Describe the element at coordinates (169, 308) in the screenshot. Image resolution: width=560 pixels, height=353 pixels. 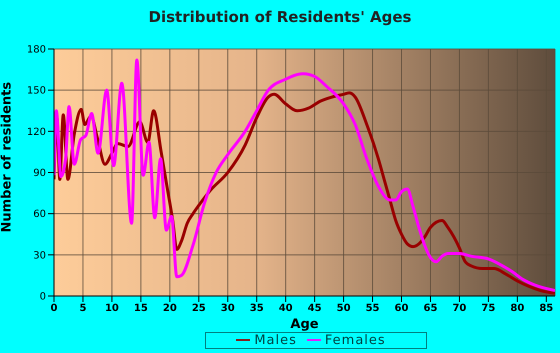
I see `x-tick-label: 20` at that location.